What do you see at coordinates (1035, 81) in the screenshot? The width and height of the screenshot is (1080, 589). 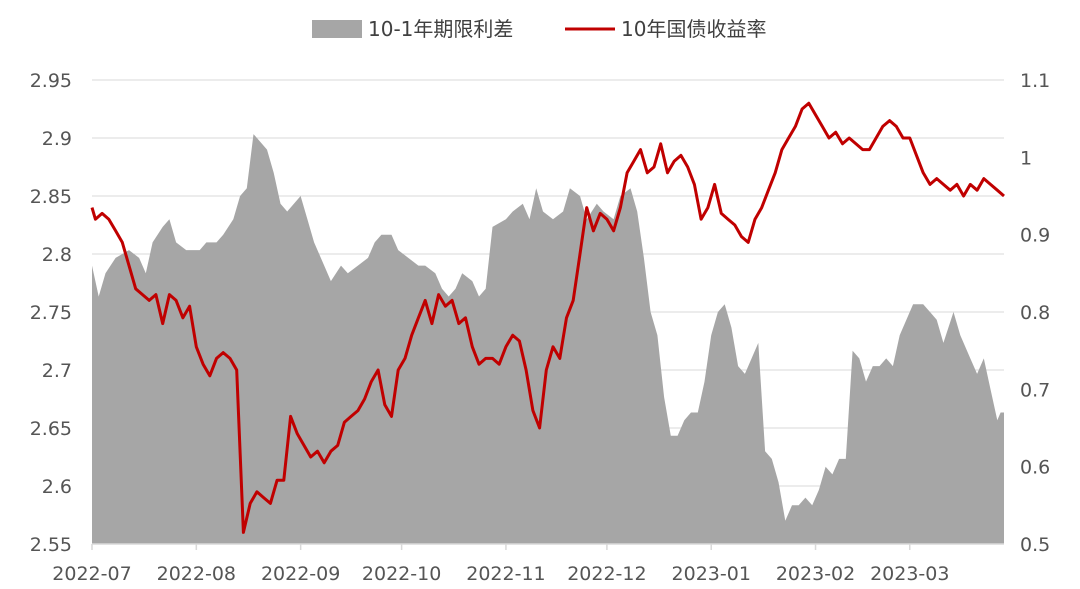 I see `y-right-tick-label: 1.1` at bounding box center [1035, 81].